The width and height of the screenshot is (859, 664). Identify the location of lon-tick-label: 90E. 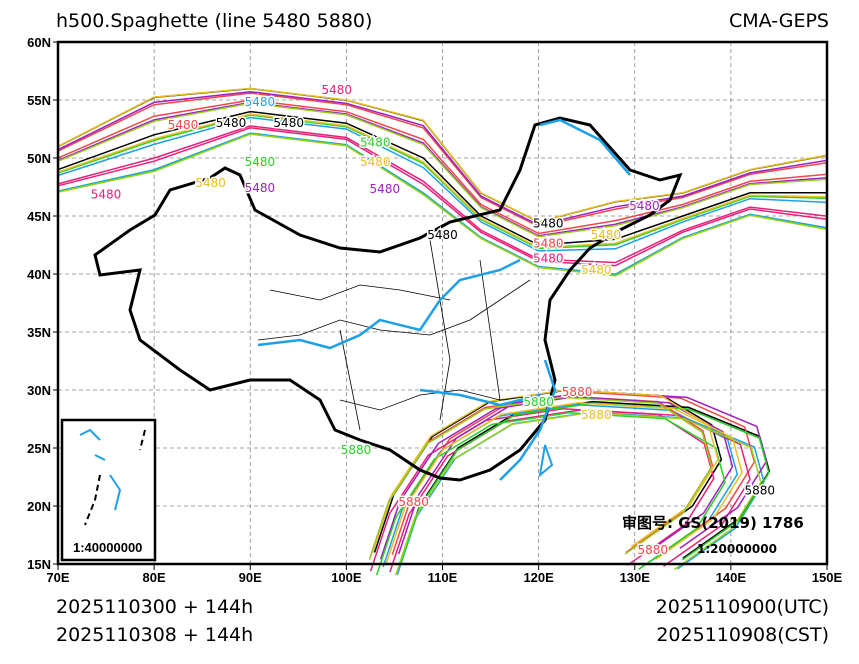
(250, 577).